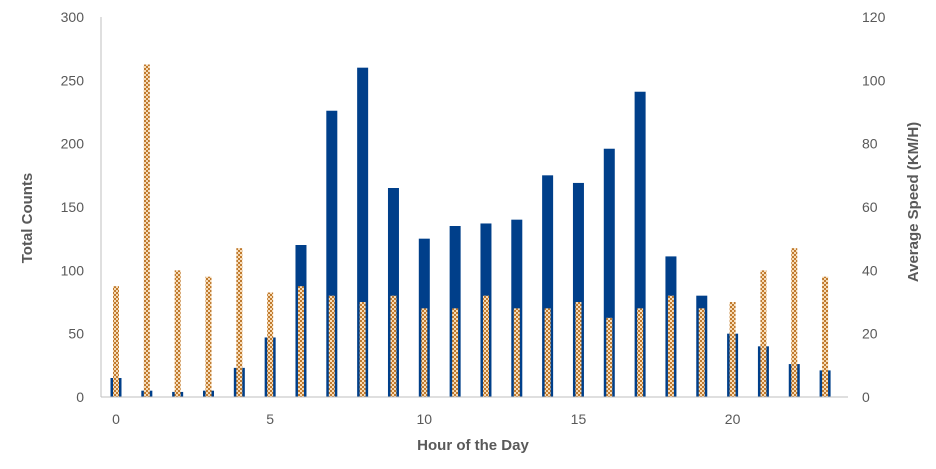  Describe the element at coordinates (870, 334) in the screenshot. I see `y2-tick-label: 20` at that location.